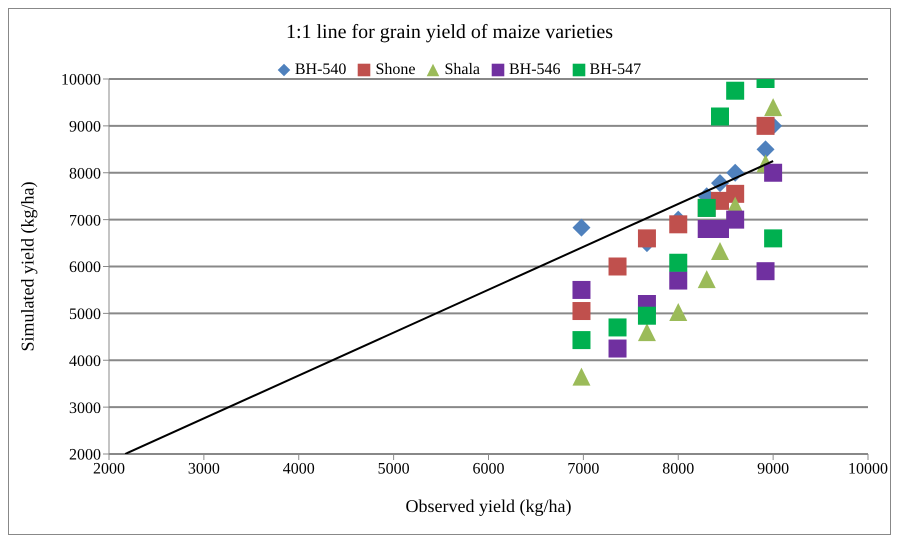  Describe the element at coordinates (320, 70) in the screenshot. I see `legend-label: BH-540` at that location.